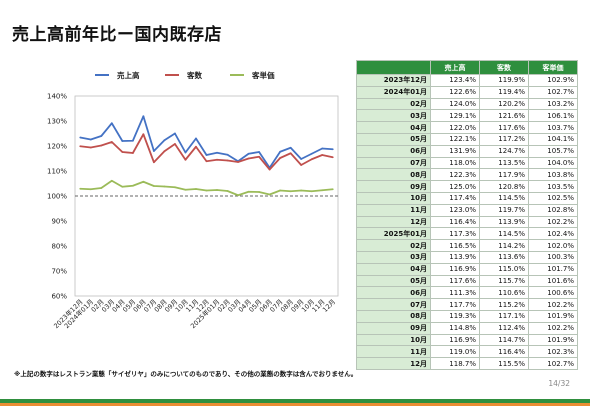 The image size is (590, 415). I want to click on table-row-label: 10月, so click(393, 340).